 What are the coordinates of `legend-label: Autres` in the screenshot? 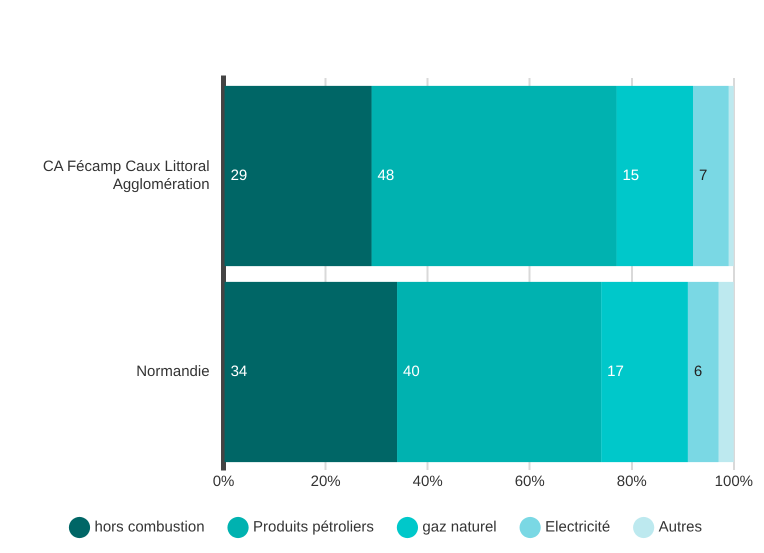 It's located at (680, 527).